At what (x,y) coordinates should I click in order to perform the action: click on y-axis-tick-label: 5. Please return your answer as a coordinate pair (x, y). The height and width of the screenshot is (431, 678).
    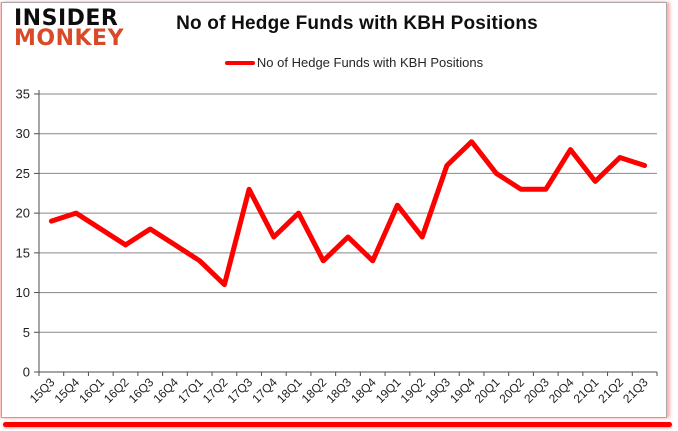
    Looking at the image, I should click on (26, 332).